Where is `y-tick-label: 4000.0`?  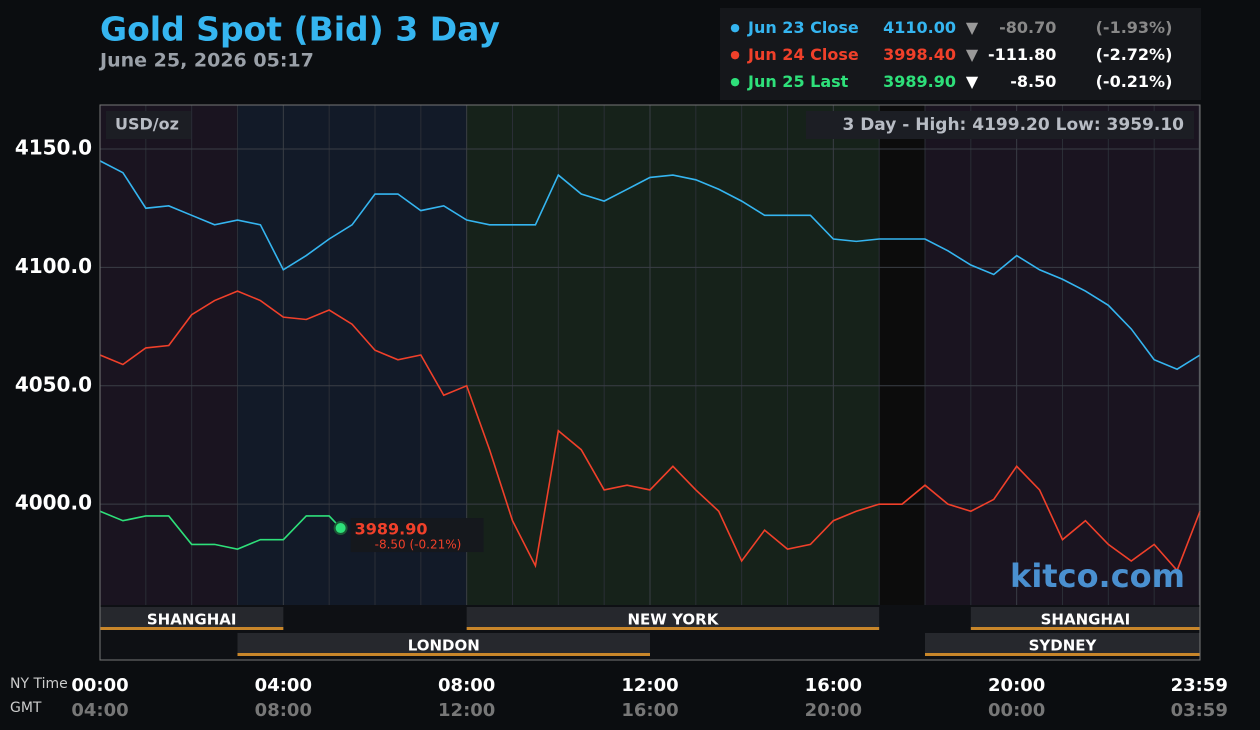 y-tick-label: 4000.0 is located at coordinates (53, 503).